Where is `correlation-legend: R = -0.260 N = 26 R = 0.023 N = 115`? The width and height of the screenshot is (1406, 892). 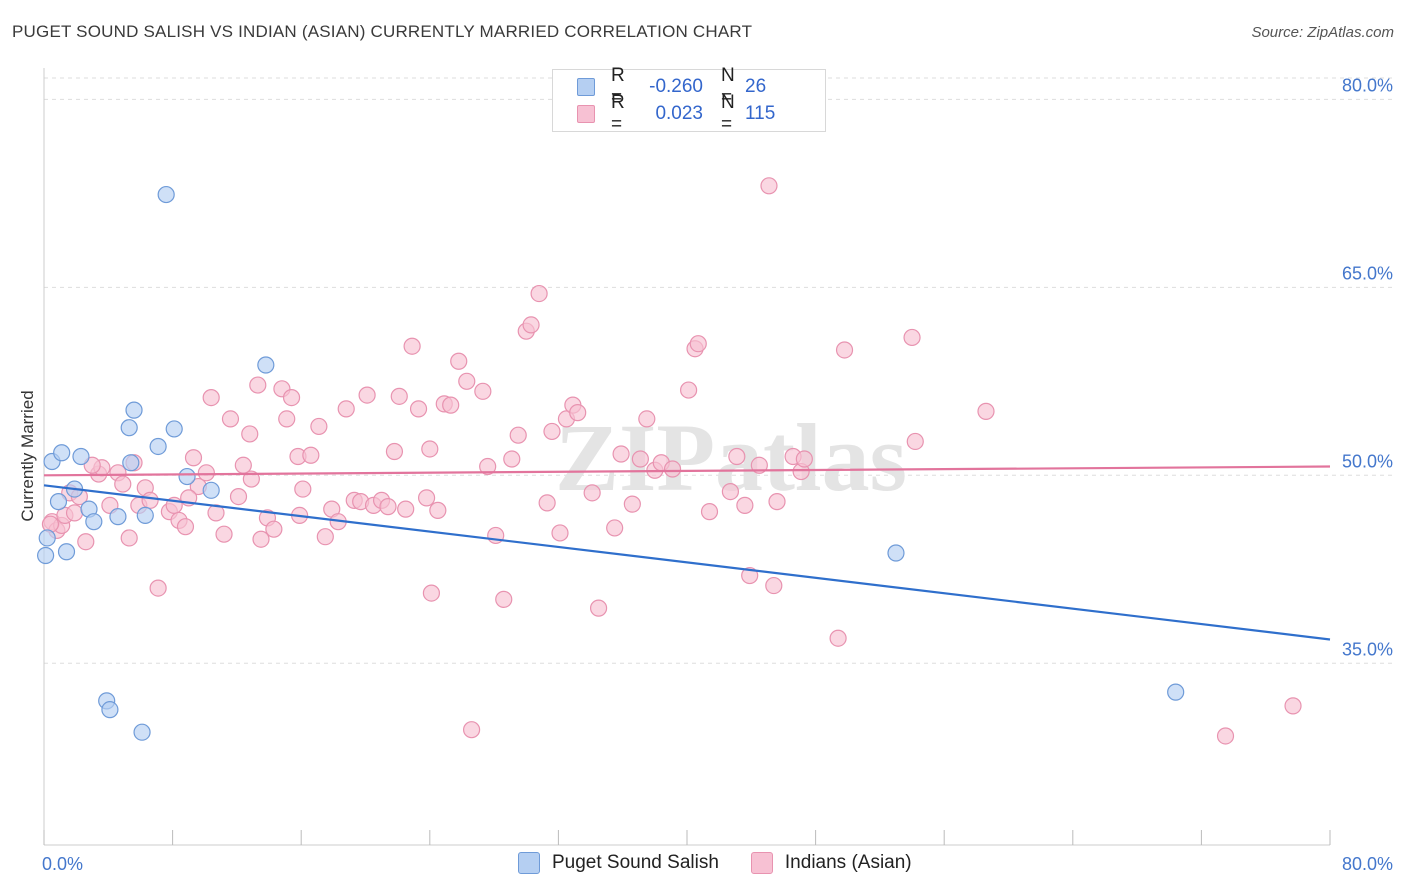
correlation-legend: R = -0.260 N = 26 R = 0.023 N = 115 is located at coordinates (689, 100).